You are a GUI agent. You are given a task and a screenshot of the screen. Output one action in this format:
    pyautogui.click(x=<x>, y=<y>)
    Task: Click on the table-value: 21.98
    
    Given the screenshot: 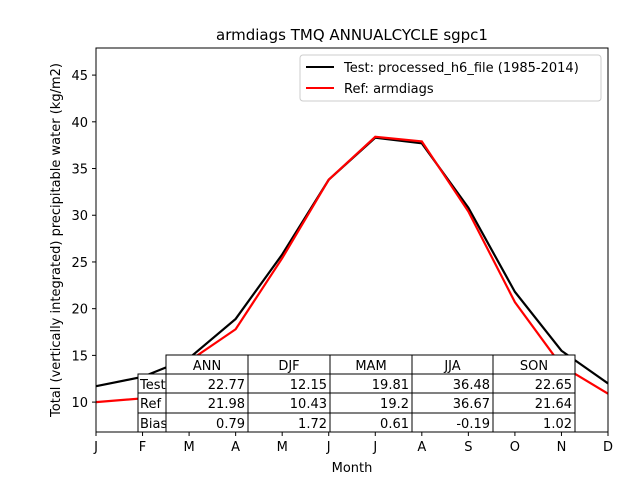 What is the action you would take?
    pyautogui.click(x=226, y=404)
    